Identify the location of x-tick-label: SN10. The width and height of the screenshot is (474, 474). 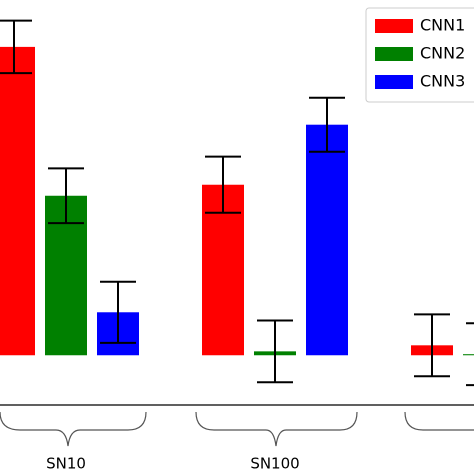
(66, 464).